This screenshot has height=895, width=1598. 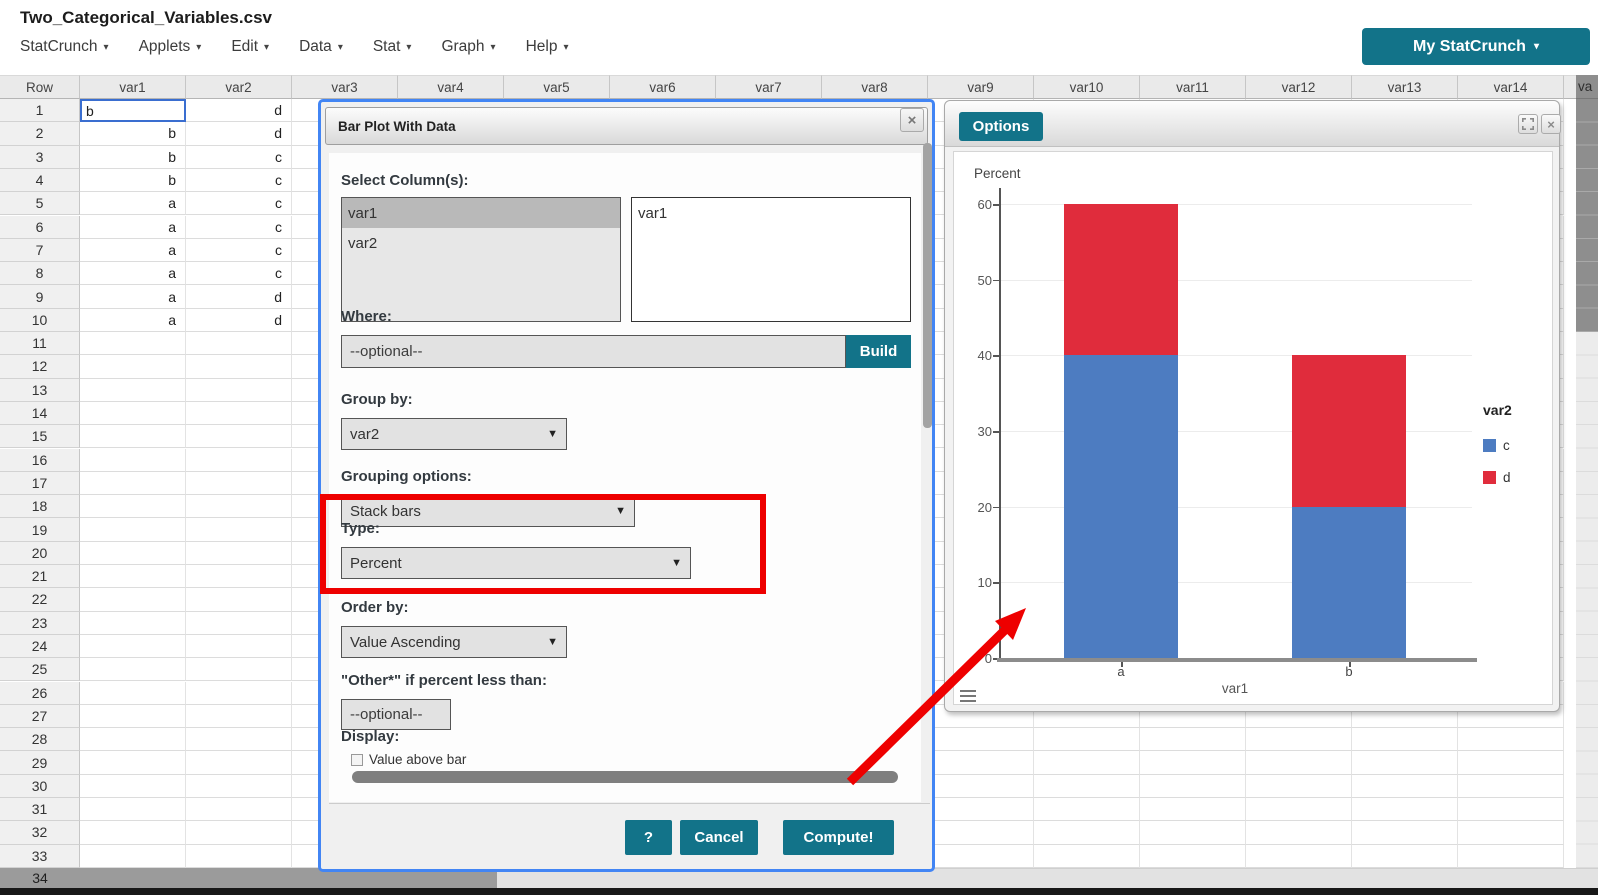 I want to click on column-header-var8: var8, so click(x=875, y=87).